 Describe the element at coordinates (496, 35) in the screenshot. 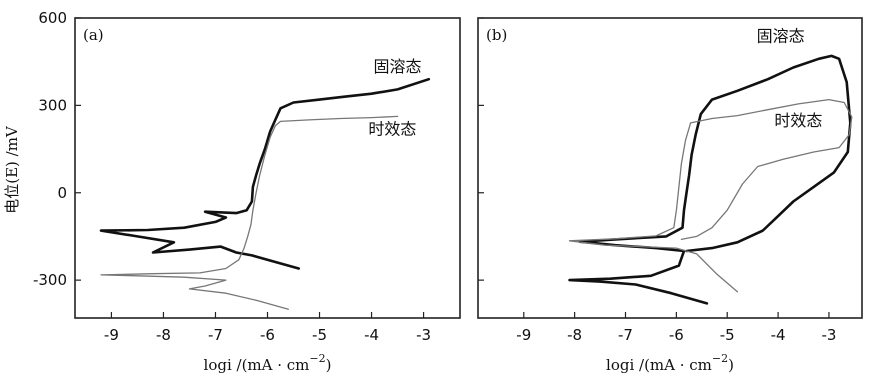

I see `panel-label: (b)` at that location.